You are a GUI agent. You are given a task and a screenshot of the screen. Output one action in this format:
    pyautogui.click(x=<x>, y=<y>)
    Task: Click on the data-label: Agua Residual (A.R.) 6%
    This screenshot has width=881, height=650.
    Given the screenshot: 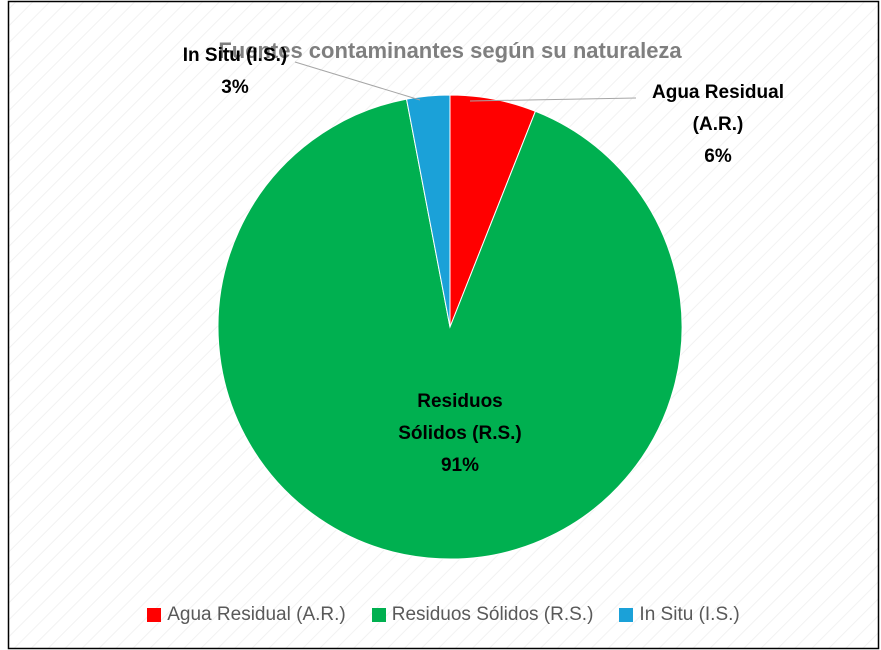 What is the action you would take?
    pyautogui.click(x=718, y=125)
    